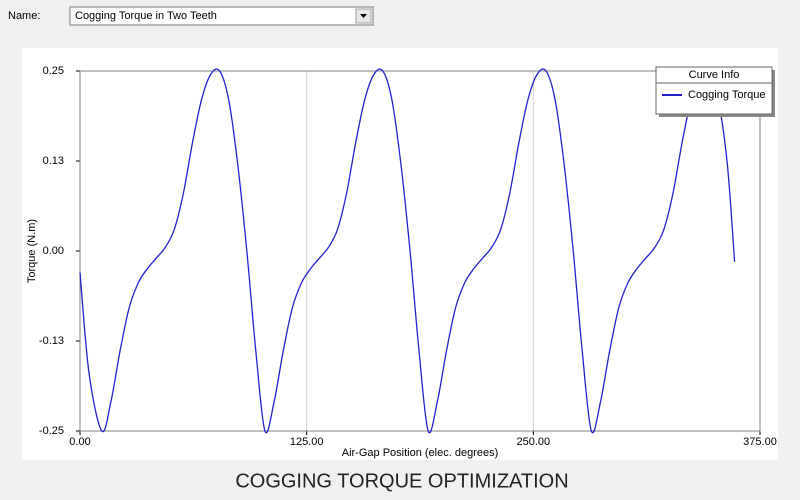 Image resolution: width=800 pixels, height=500 pixels. What do you see at coordinates (363, 16) in the screenshot?
I see `dropdown-arrow` at bounding box center [363, 16].